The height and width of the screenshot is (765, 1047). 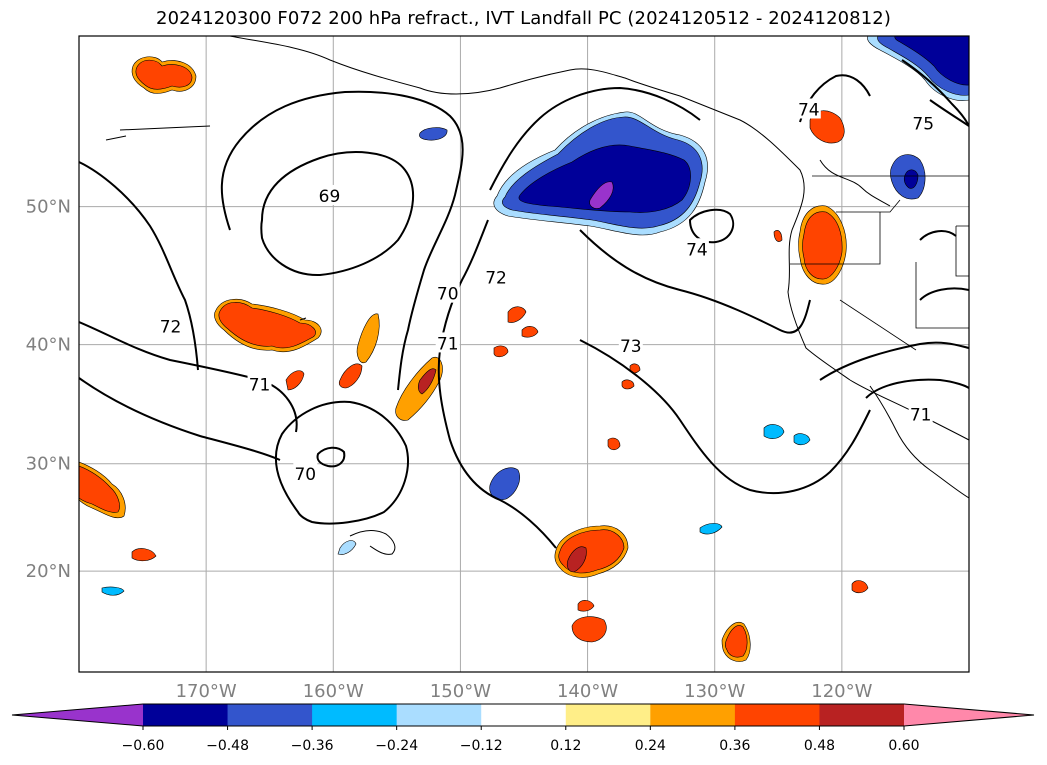 What do you see at coordinates (330, 197) in the screenshot?
I see `contour-label: 69` at bounding box center [330, 197].